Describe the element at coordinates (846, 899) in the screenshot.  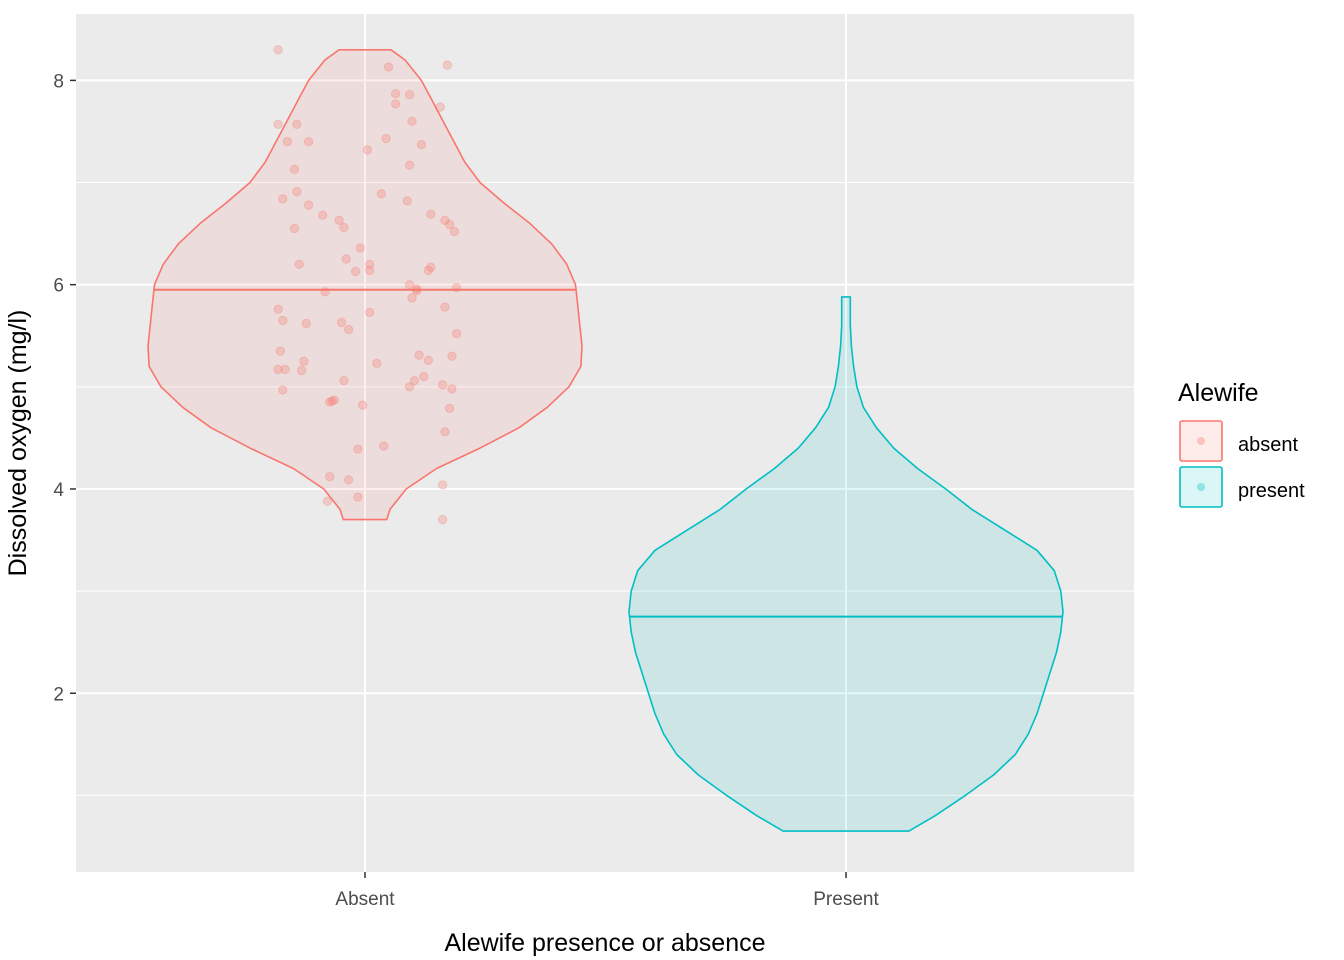
I see `x-tick-label: Present` at that location.